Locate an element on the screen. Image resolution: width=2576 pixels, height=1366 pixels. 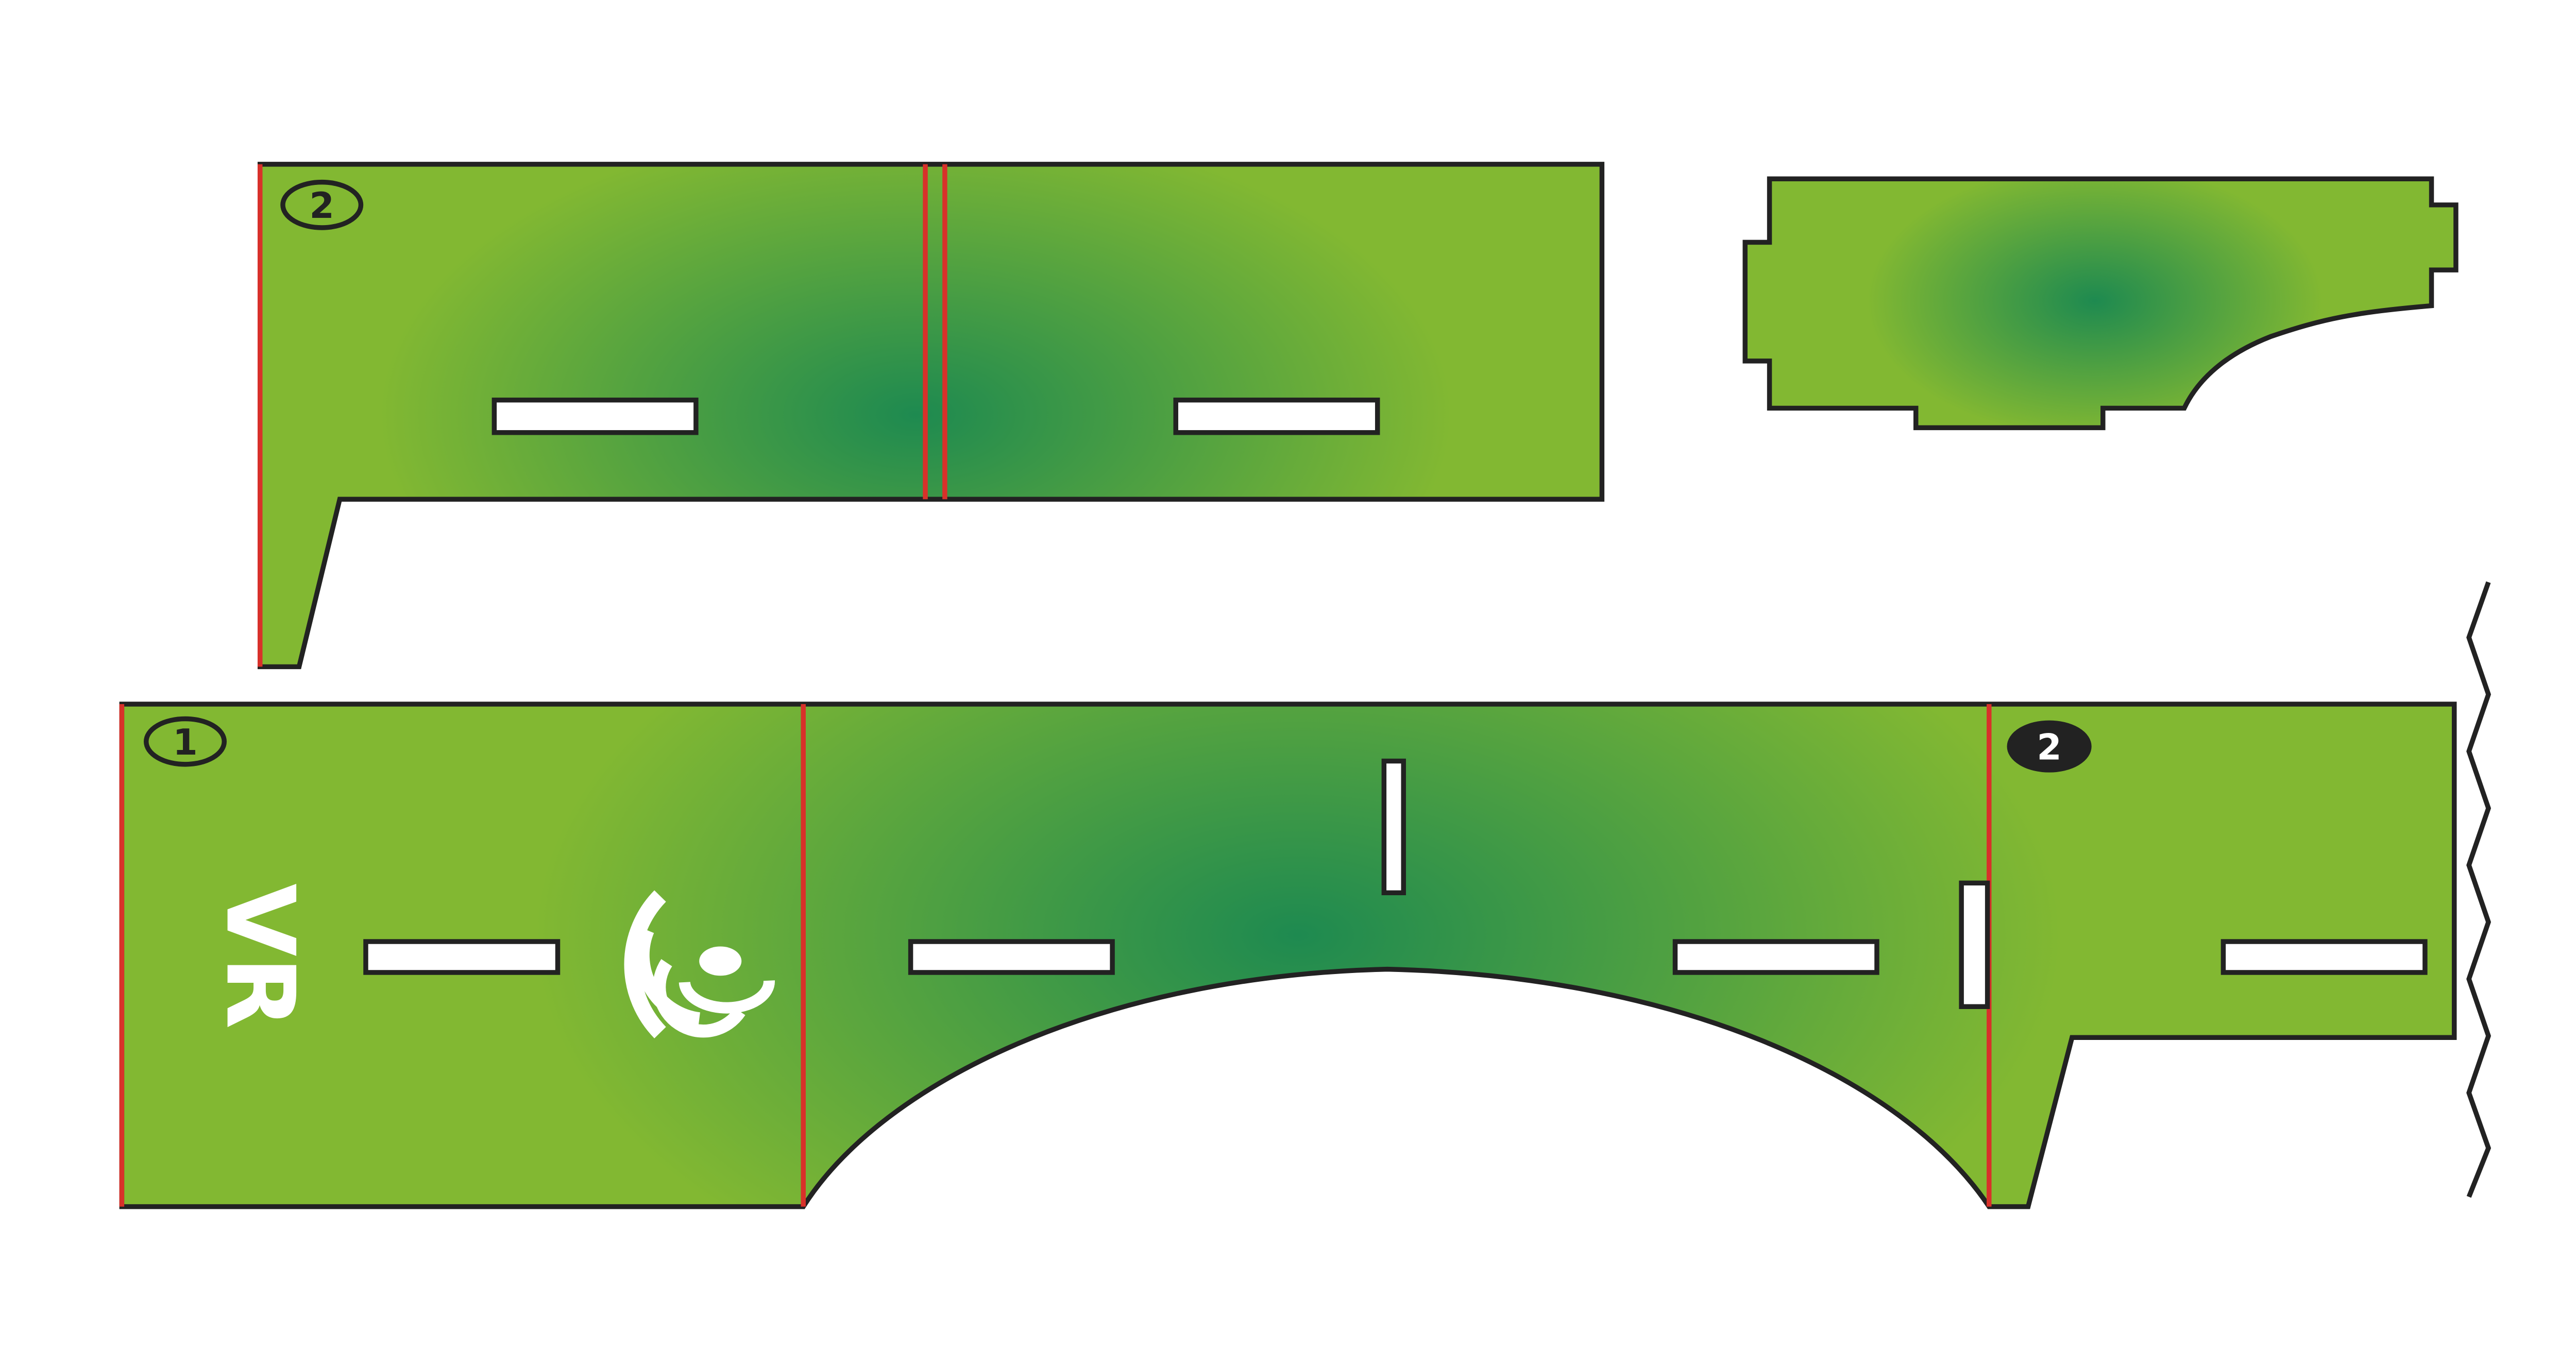
badge-outline: 2 is located at coordinates (322, 204).